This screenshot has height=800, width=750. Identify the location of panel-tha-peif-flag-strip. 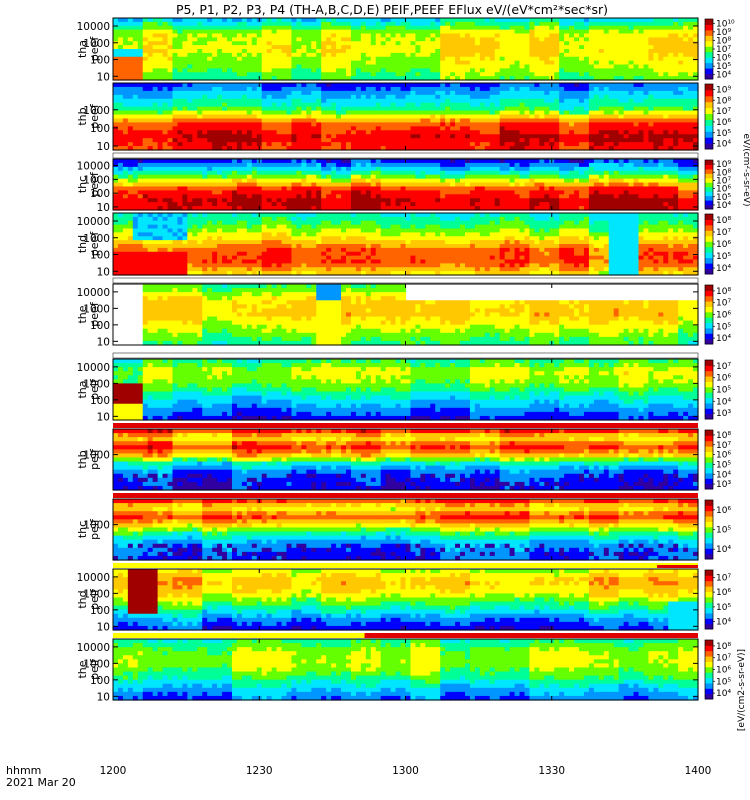
(405, 355).